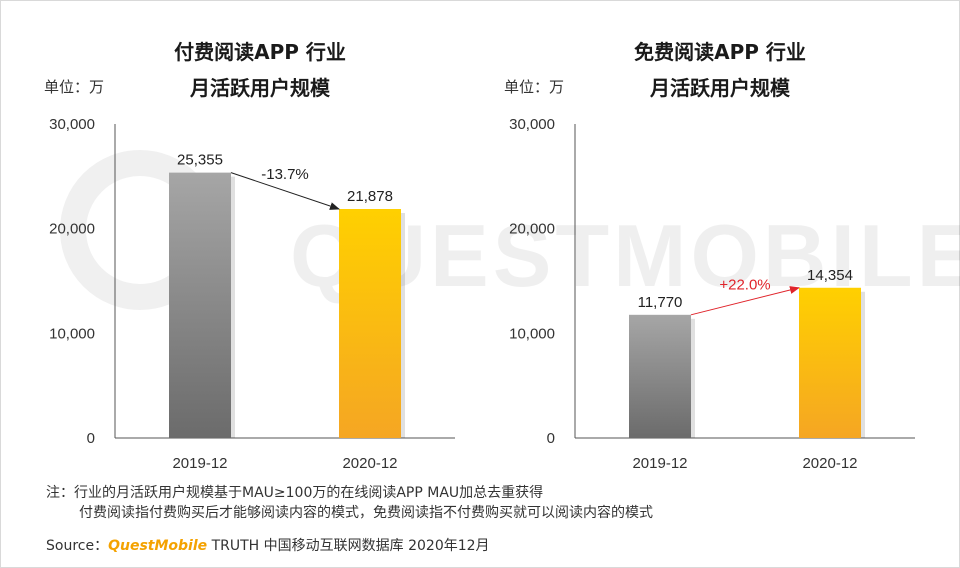 Image resolution: width=960 pixels, height=568 pixels. I want to click on source-brand: QuestMobile, so click(158, 546).